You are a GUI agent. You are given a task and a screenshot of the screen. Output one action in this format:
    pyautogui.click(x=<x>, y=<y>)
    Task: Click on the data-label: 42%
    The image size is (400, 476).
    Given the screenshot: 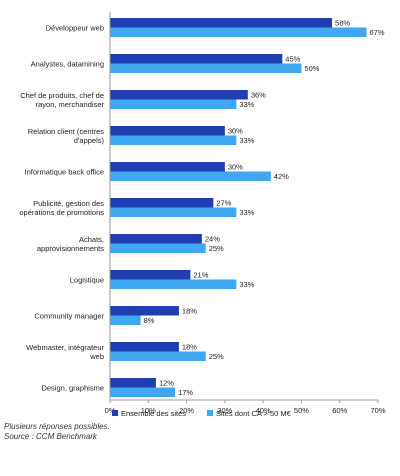 What is the action you would take?
    pyautogui.click(x=281, y=176)
    